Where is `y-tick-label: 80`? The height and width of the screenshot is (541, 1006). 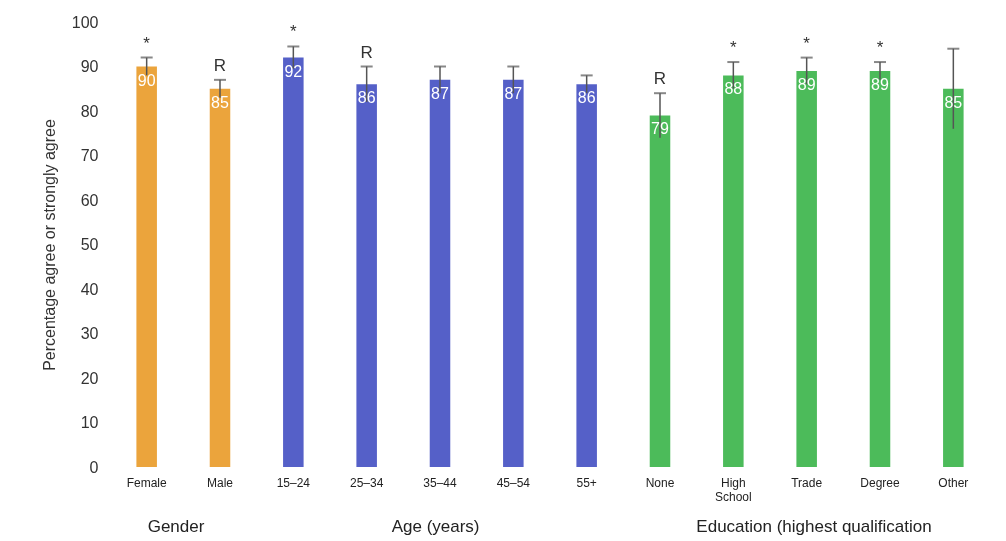 y-tick-label: 80 is located at coordinates (89, 111).